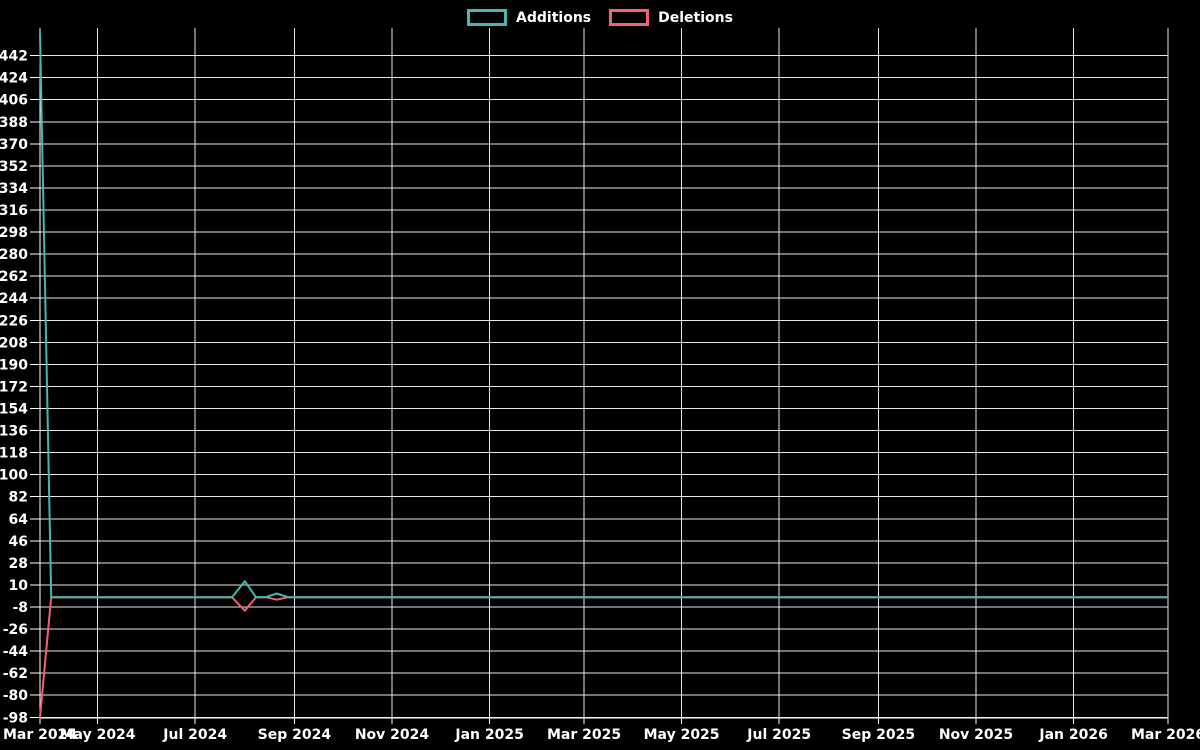  I want to click on svg-text: 208, so click(14, 343).